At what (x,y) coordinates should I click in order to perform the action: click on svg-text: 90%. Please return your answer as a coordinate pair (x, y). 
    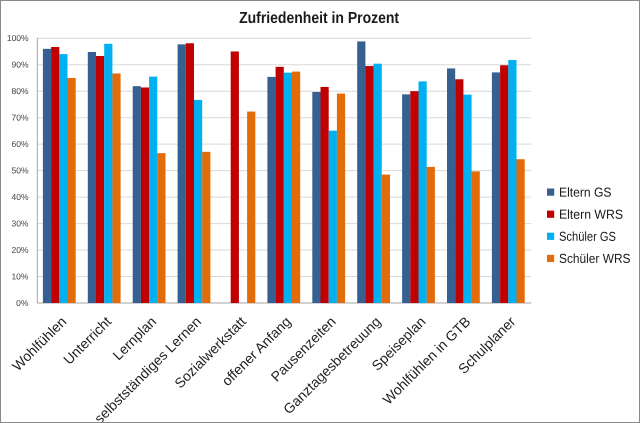
    Looking at the image, I should click on (20, 65).